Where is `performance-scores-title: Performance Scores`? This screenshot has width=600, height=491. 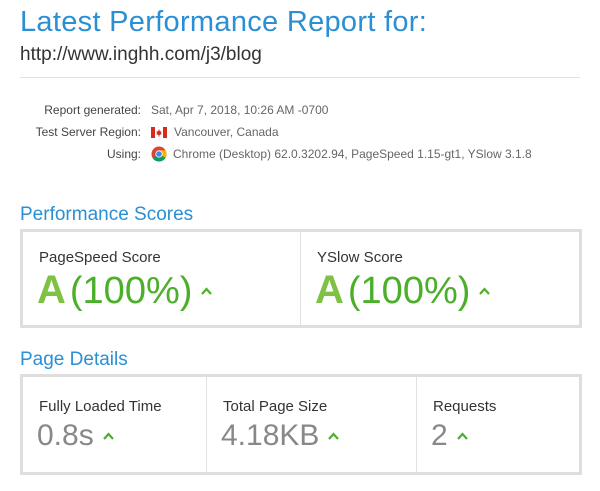
performance-scores-title: Performance Scores is located at coordinates (107, 214).